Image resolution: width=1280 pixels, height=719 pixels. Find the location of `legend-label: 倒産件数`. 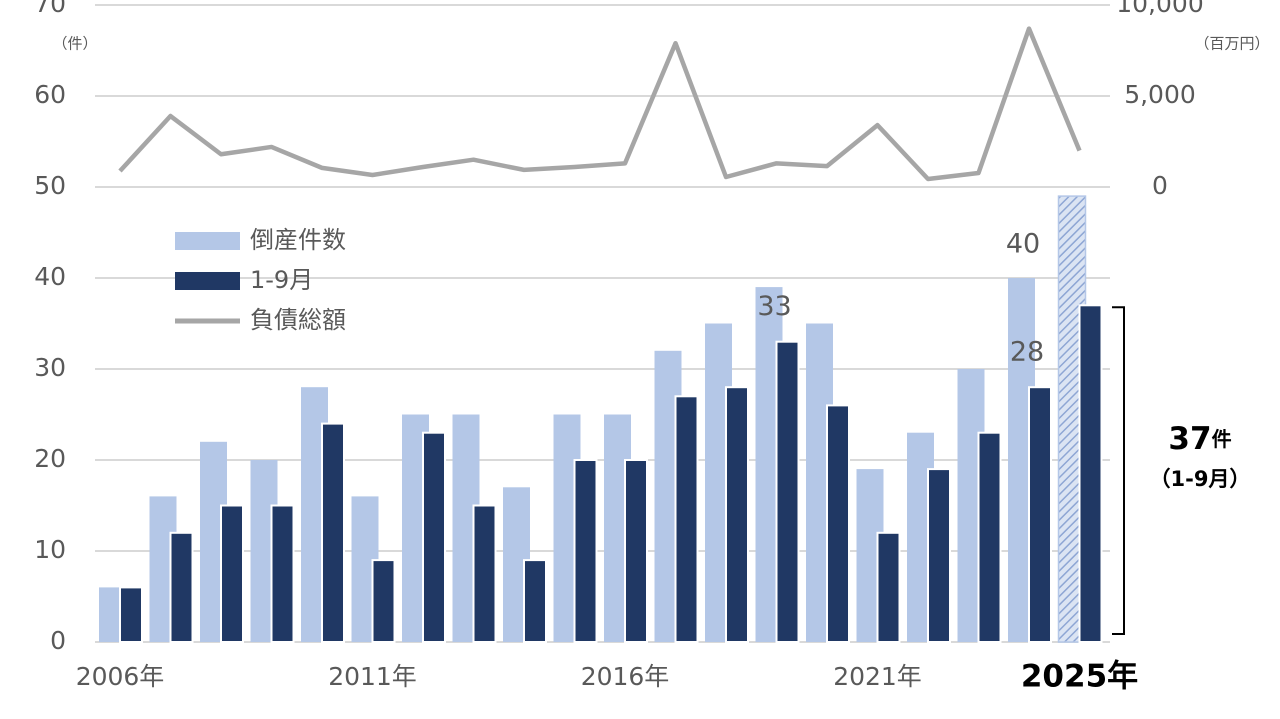

legend-label: 倒産件数 is located at coordinates (298, 240).